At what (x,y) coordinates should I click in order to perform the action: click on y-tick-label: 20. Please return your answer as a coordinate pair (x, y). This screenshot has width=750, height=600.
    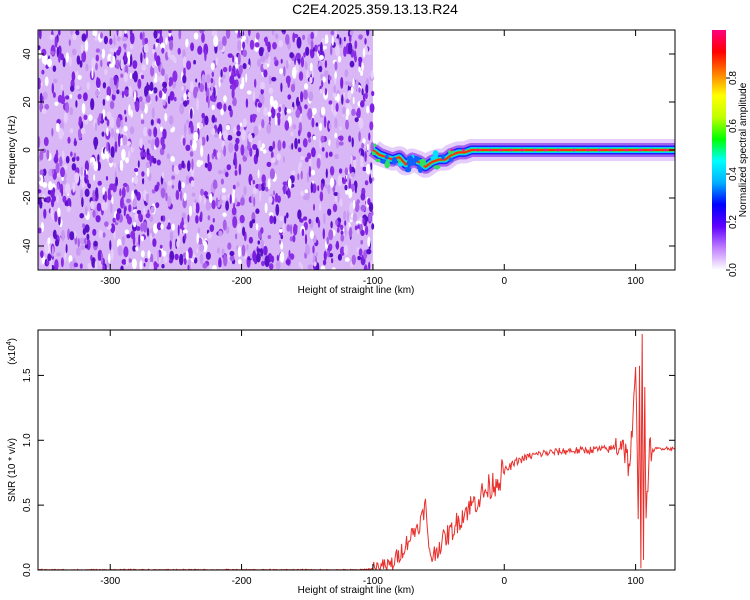
    Looking at the image, I should click on (27, 102).